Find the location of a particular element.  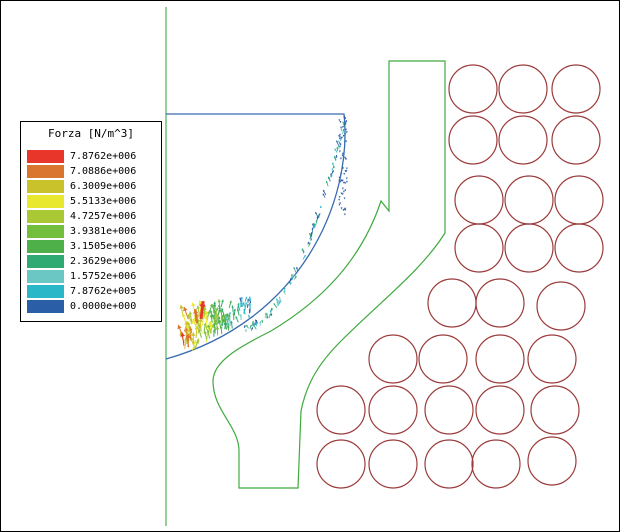

legend-label: 6.3009e+006 is located at coordinates (103, 186).